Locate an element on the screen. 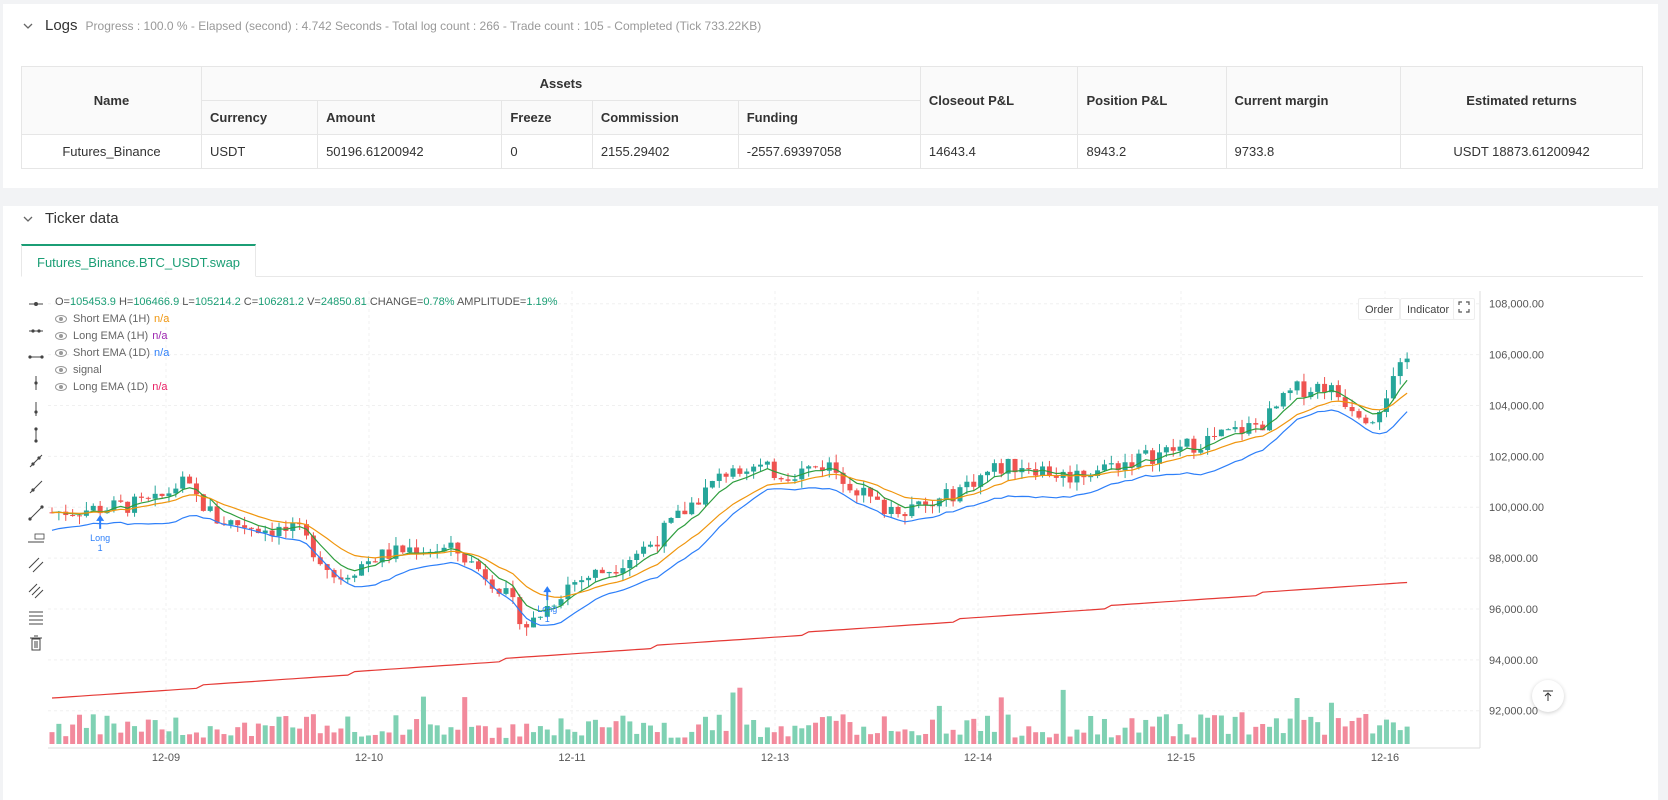  long-marker-label: Long is located at coordinates (547, 609).